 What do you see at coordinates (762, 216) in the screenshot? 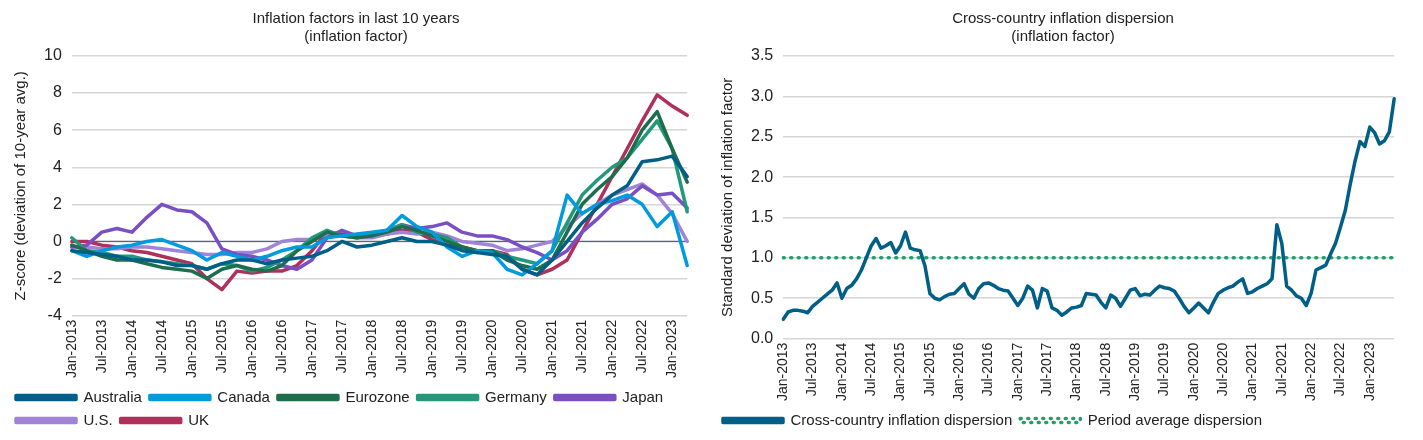
I see `y-tick-label: 1.5` at bounding box center [762, 216].